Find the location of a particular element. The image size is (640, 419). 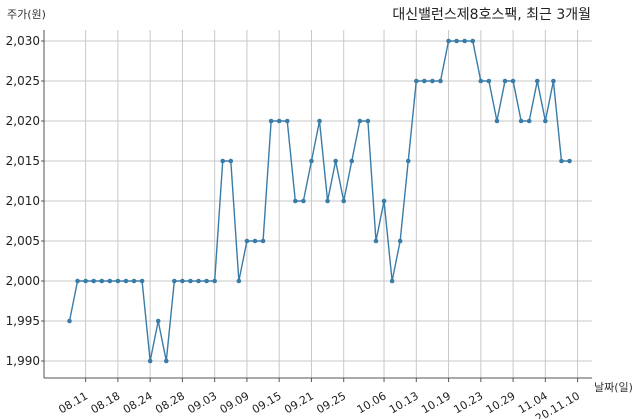

x-axis-label: 날짜(일) is located at coordinates (613, 387).